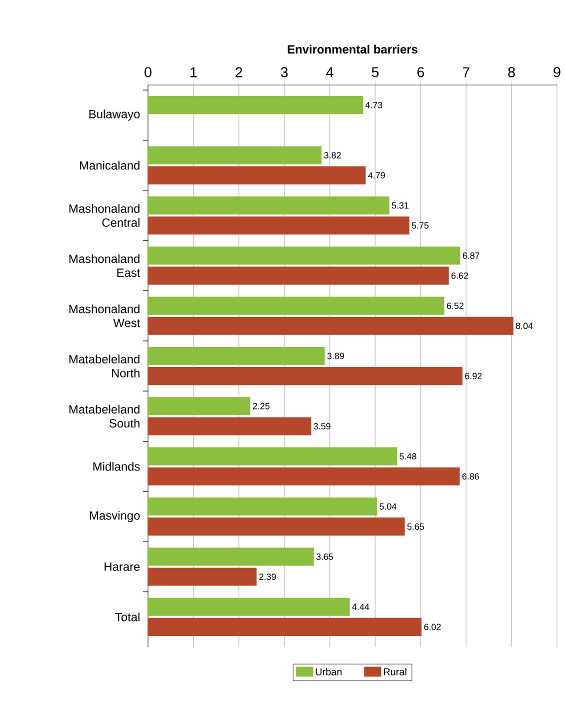 This screenshot has width=565, height=720. Describe the element at coordinates (466, 72) in the screenshot. I see `x-tick-label: 7` at that location.